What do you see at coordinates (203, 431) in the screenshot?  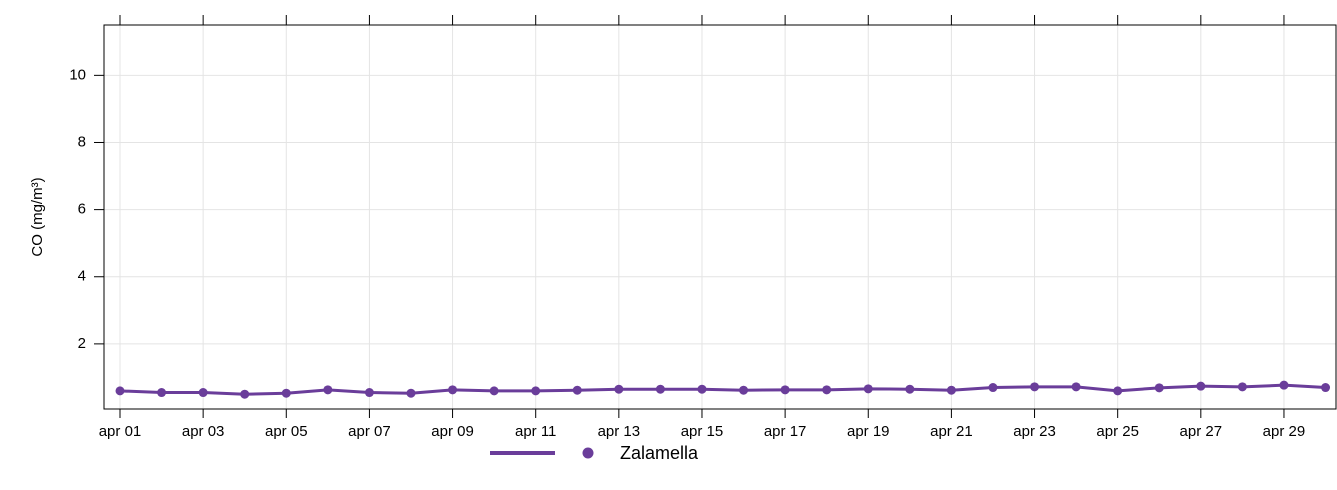 I see `x-tick-label: apr 03` at bounding box center [203, 431].